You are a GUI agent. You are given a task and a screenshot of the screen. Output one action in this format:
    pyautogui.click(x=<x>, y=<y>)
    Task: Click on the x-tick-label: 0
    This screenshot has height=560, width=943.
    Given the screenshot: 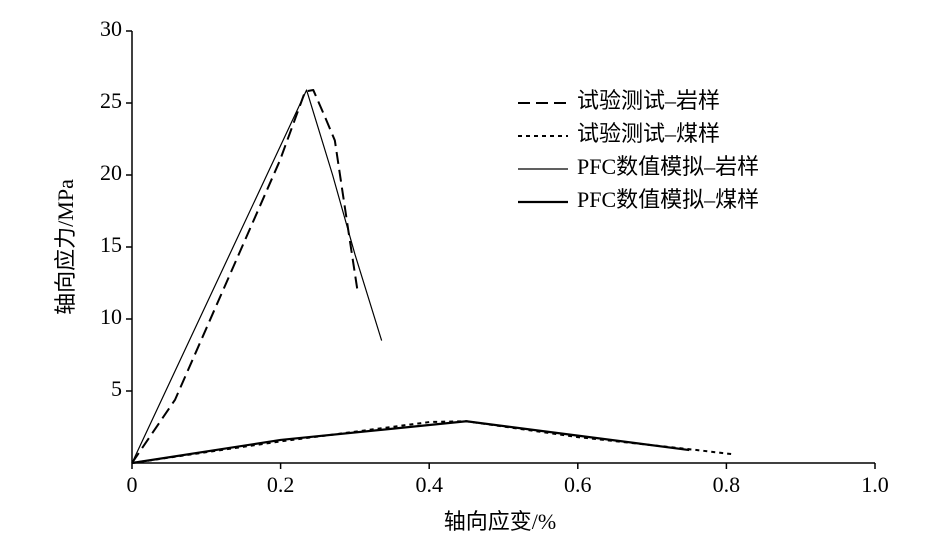 What is the action you would take?
    pyautogui.click(x=132, y=484)
    